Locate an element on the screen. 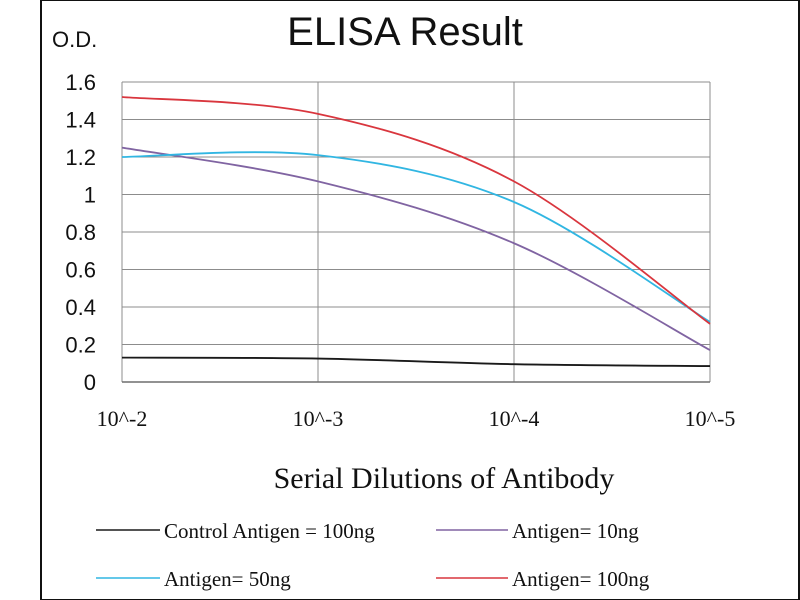 The width and height of the screenshot is (800, 600). y-tick-label: 0.8 is located at coordinates (80, 232).